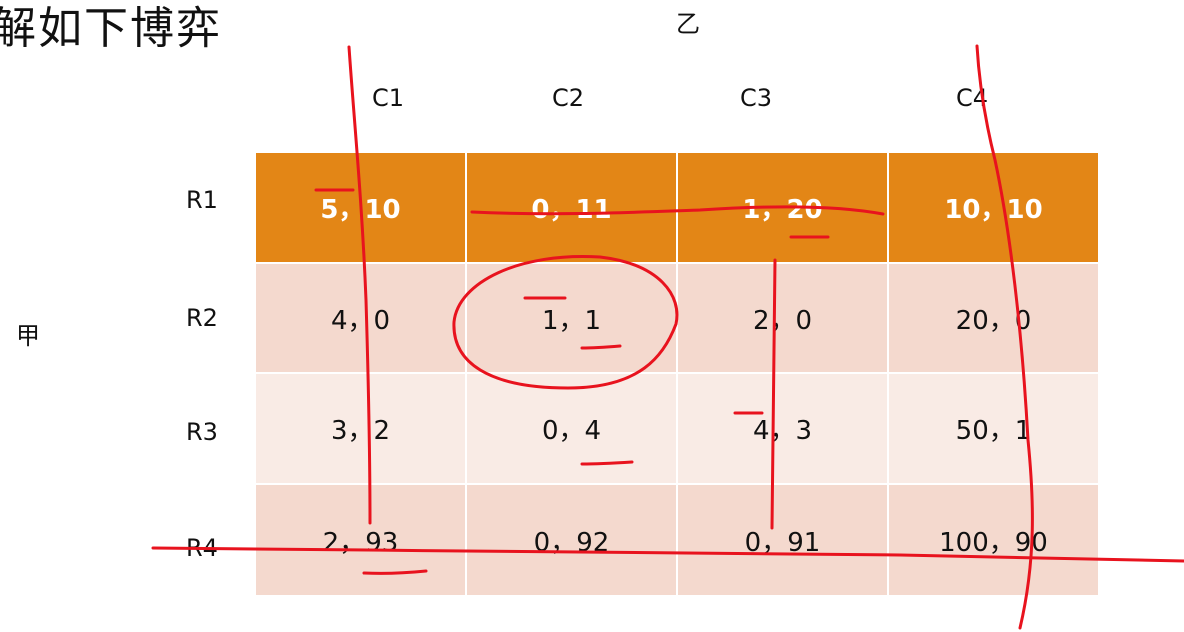 The height and width of the screenshot is (632, 1184). I want to click on payoff-cell-r3-c3: 4，3, so click(782, 428).